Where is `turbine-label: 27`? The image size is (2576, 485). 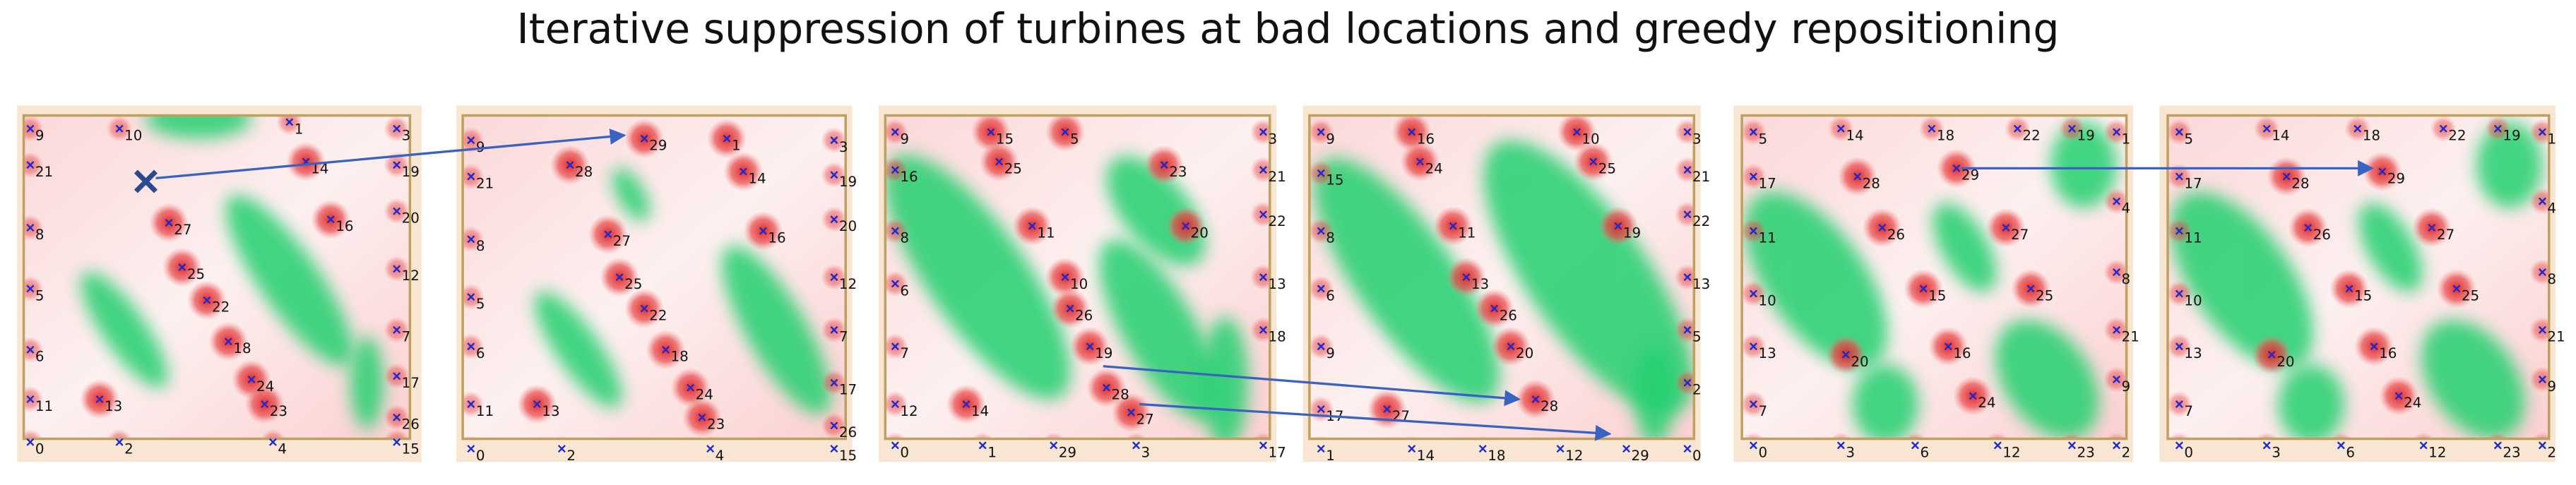 turbine-label: 27 is located at coordinates (622, 241).